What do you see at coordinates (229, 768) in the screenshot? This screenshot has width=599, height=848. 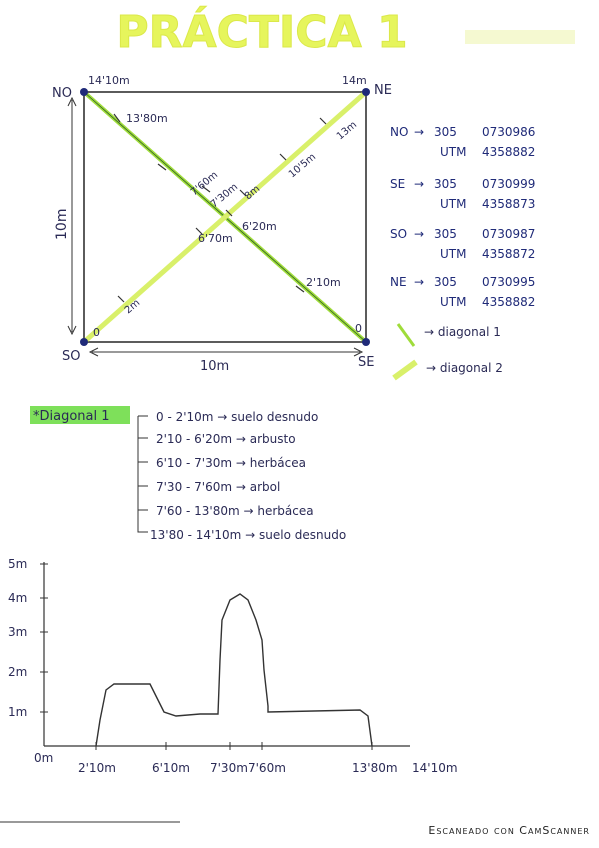 I see `x-tick-label: 7'30m` at bounding box center [229, 768].